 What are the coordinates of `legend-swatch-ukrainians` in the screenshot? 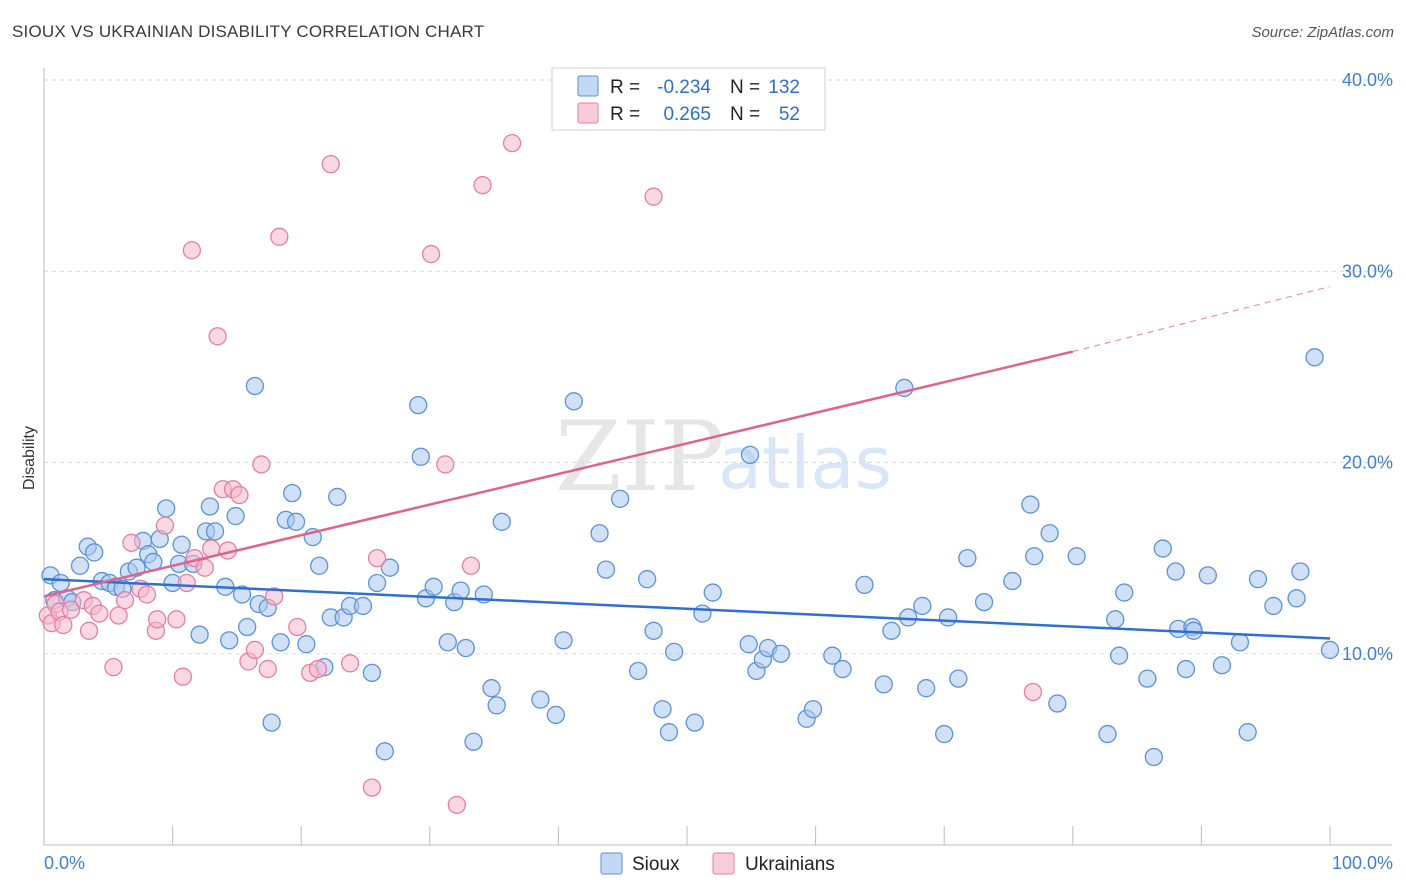 It's located at (588, 113).